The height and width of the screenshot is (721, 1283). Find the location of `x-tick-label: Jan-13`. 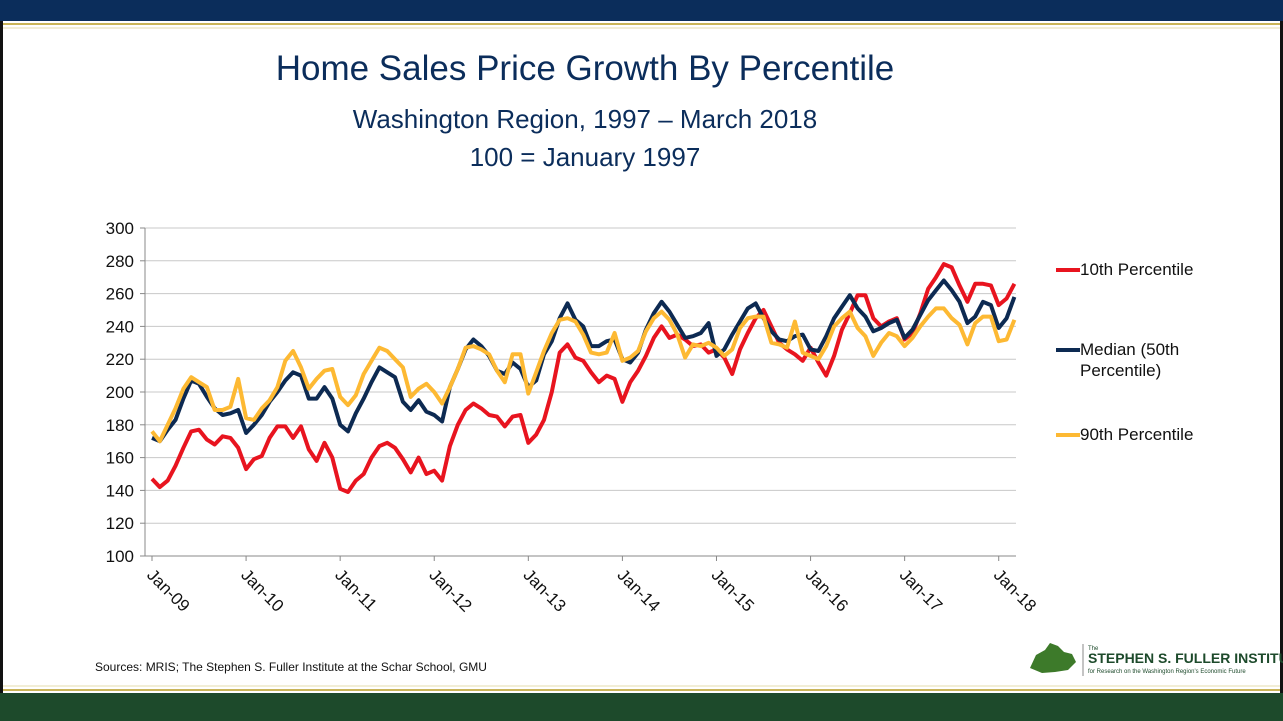

x-tick-label: Jan-13 is located at coordinates (544, 590).